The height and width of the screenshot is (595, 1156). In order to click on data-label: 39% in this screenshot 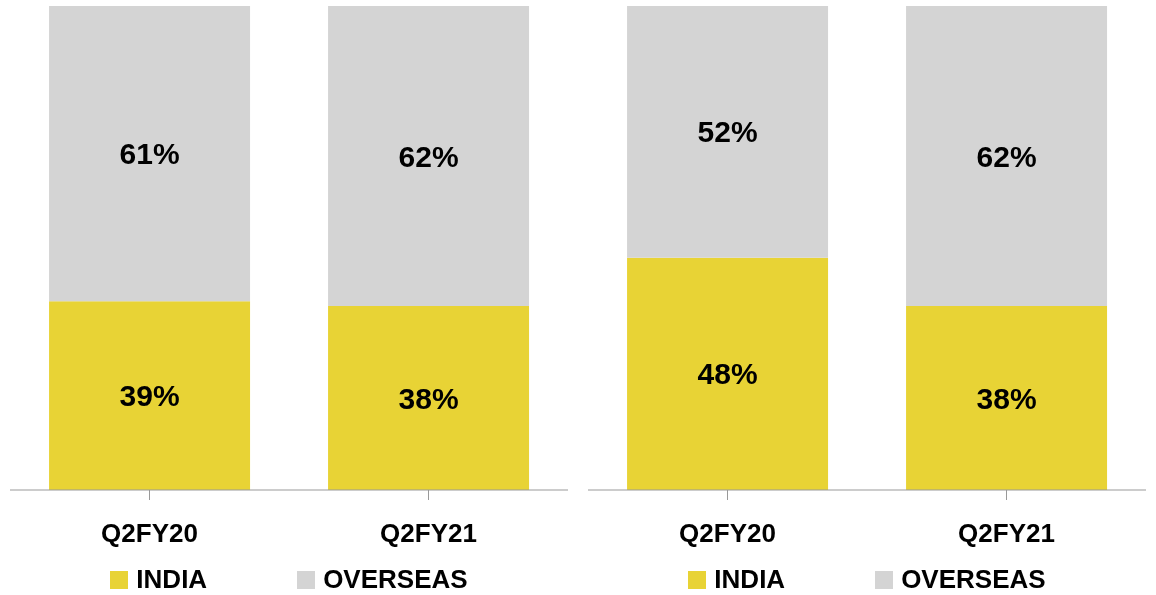, I will do `click(149, 396)`.